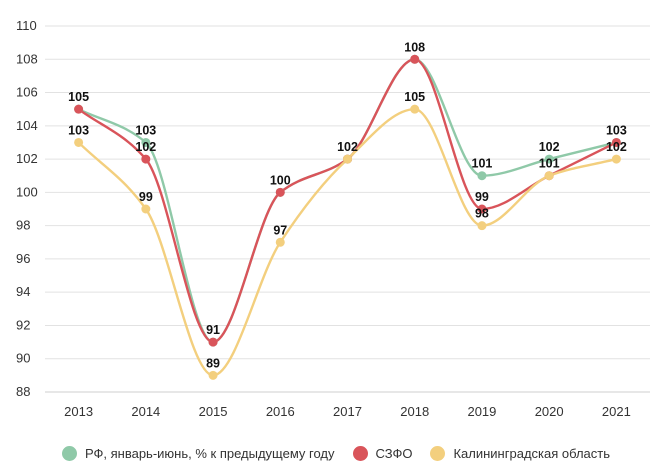  What do you see at coordinates (414, 47) in the screenshot?
I see `data-label: 108` at bounding box center [414, 47].